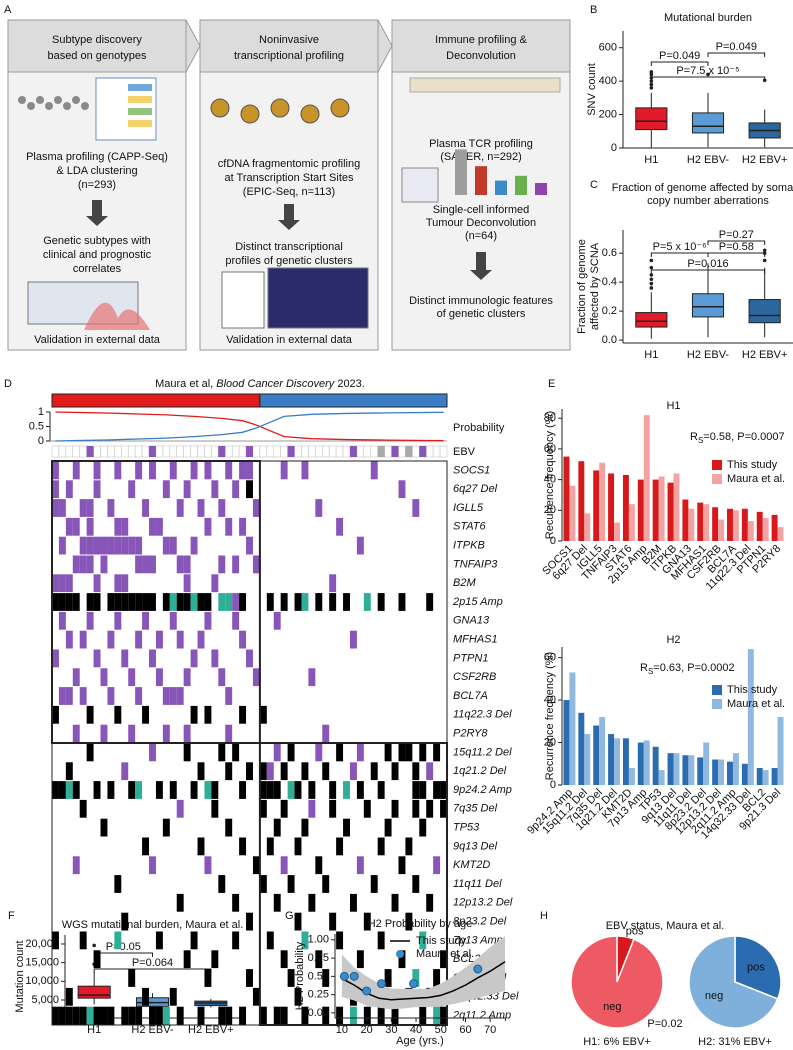  I want to click on panel-label: G, so click(289, 916).